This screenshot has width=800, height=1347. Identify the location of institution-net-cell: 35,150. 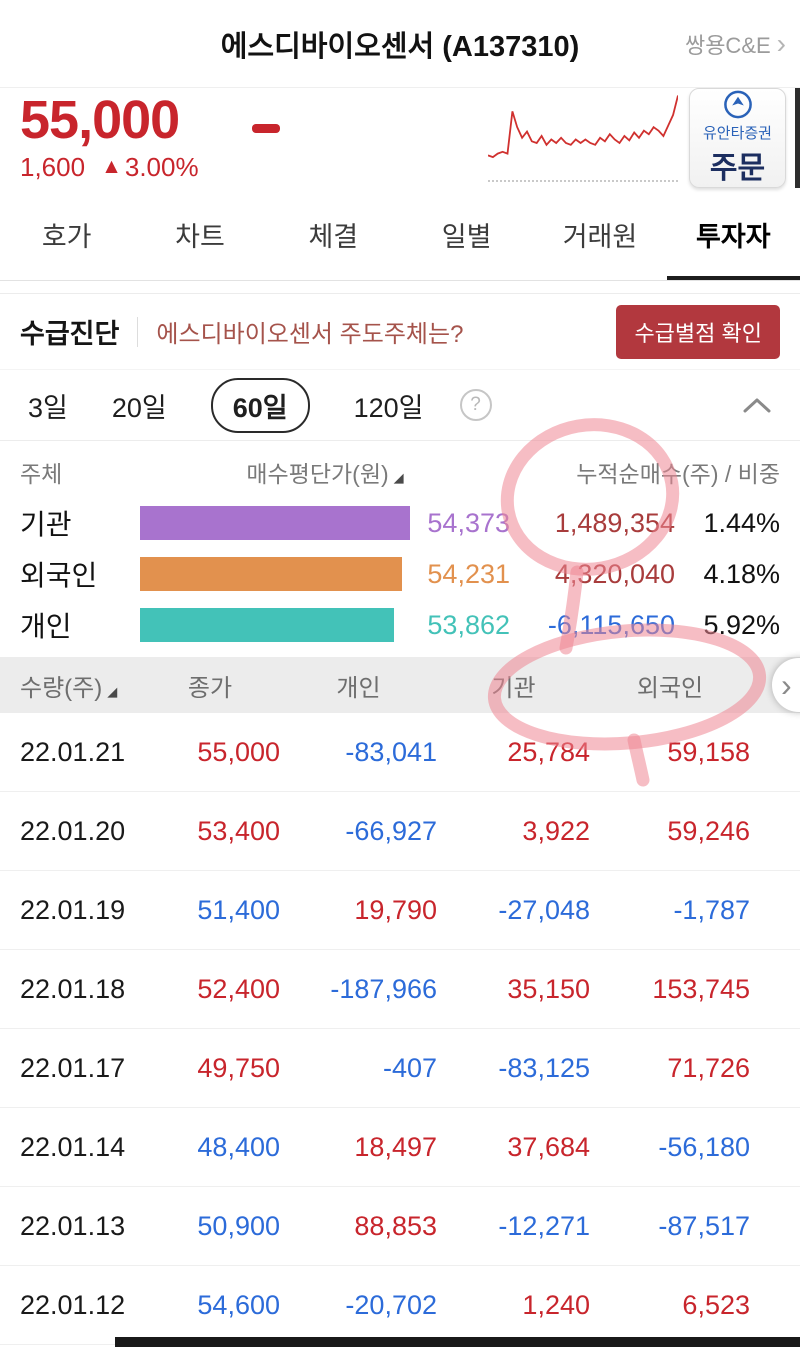
(548, 988).